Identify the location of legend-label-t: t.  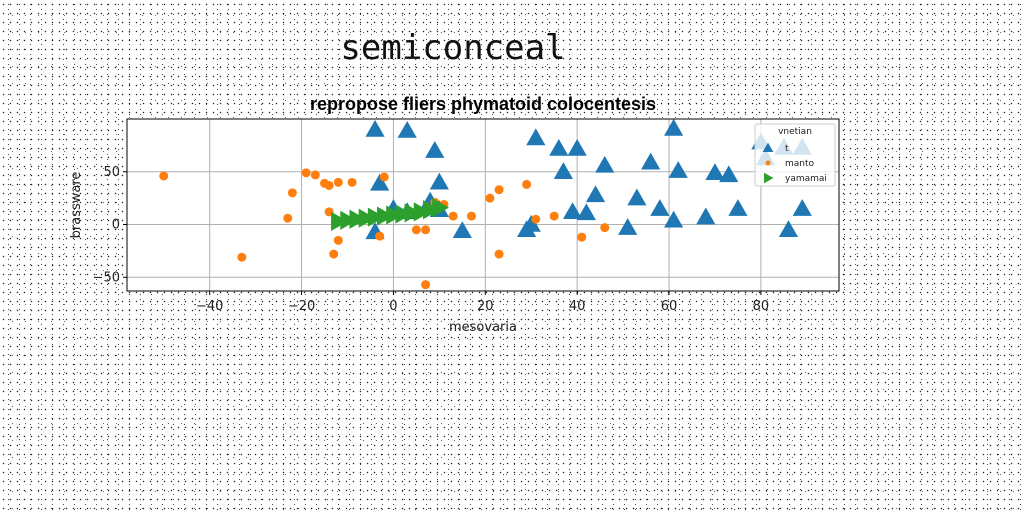
(787, 149).